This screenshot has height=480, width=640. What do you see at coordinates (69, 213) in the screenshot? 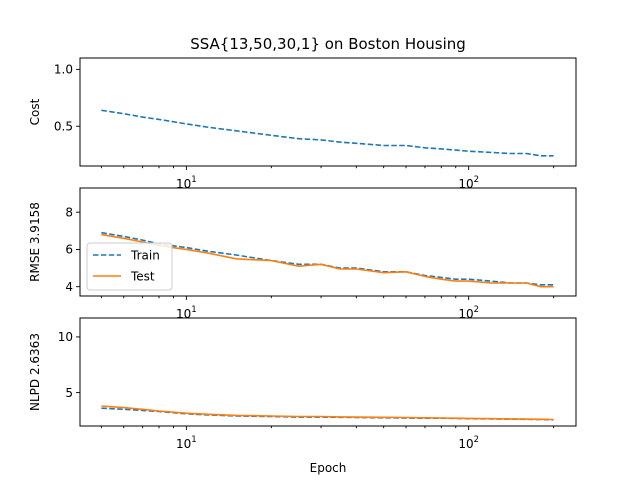
I see `y-tick-label: 8` at bounding box center [69, 213].